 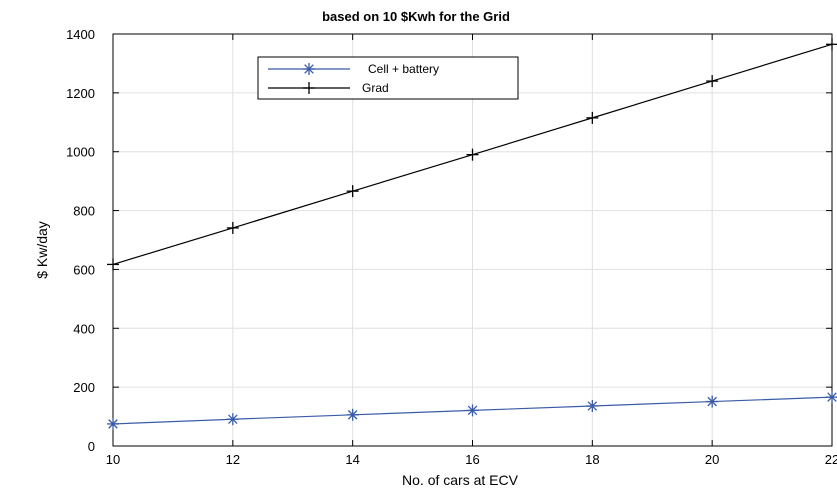 I want to click on legend-box, so click(x=388, y=78).